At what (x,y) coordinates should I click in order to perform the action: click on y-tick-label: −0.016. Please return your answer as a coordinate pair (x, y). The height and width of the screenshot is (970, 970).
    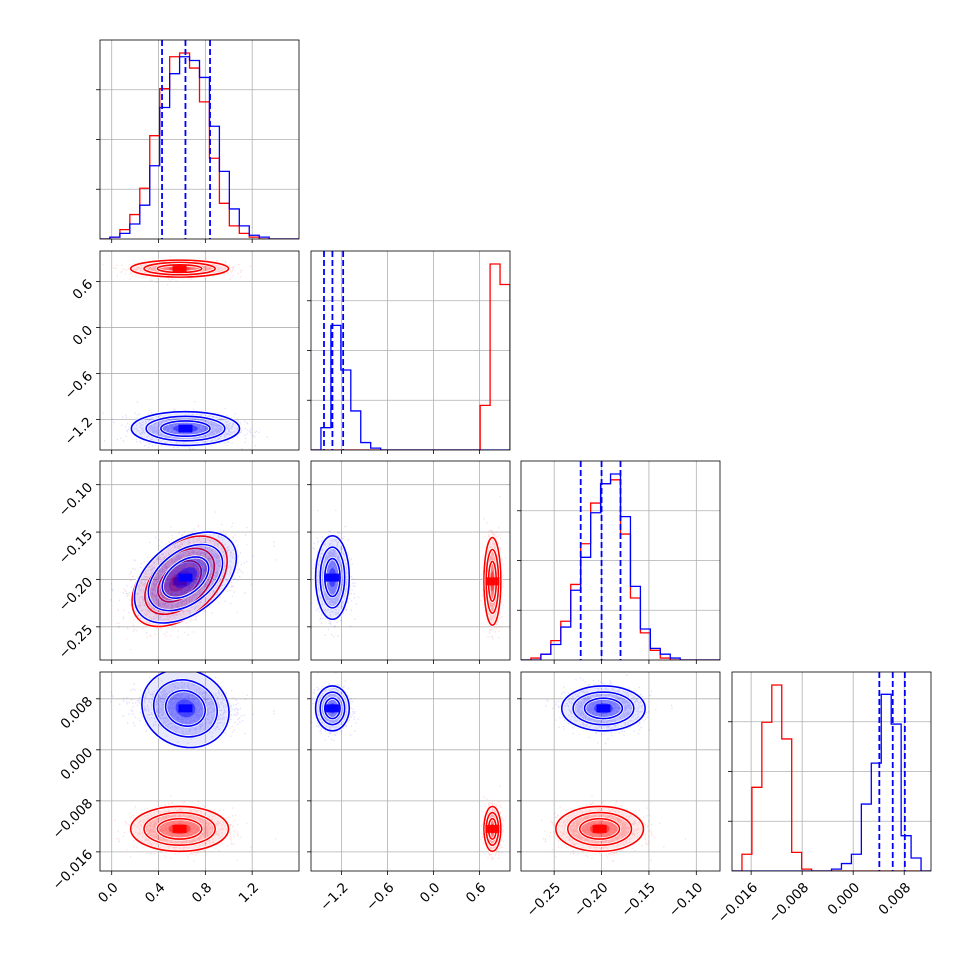
    Looking at the image, I should click on (73, 870).